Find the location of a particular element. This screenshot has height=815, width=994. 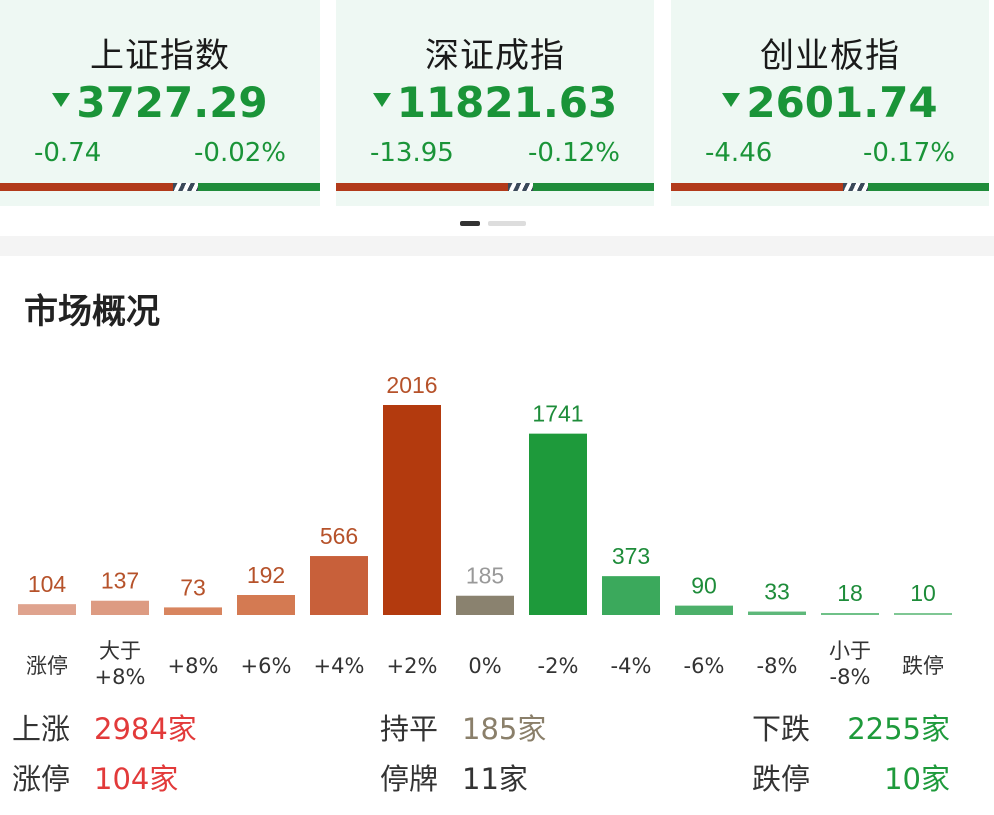

up-count: 2984家 is located at coordinates (145, 729).